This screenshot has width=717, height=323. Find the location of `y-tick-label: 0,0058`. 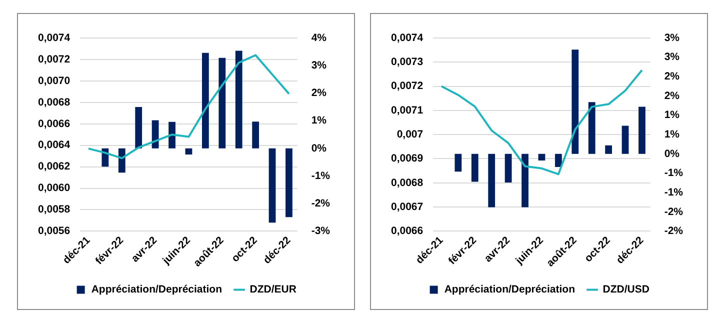

y-tick-label: 0,0058 is located at coordinates (54, 210).